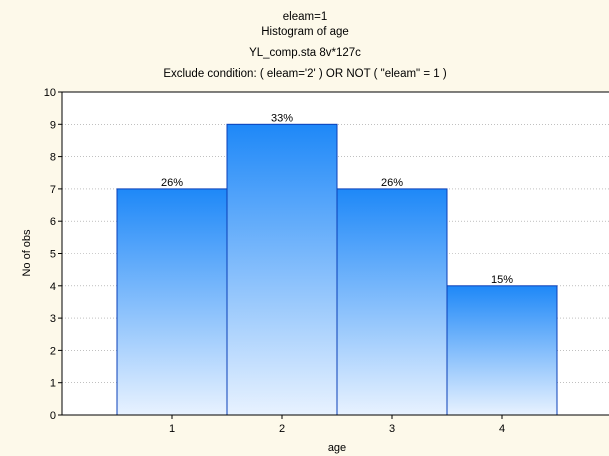  I want to click on y-tick-label: 2, so click(53, 351).